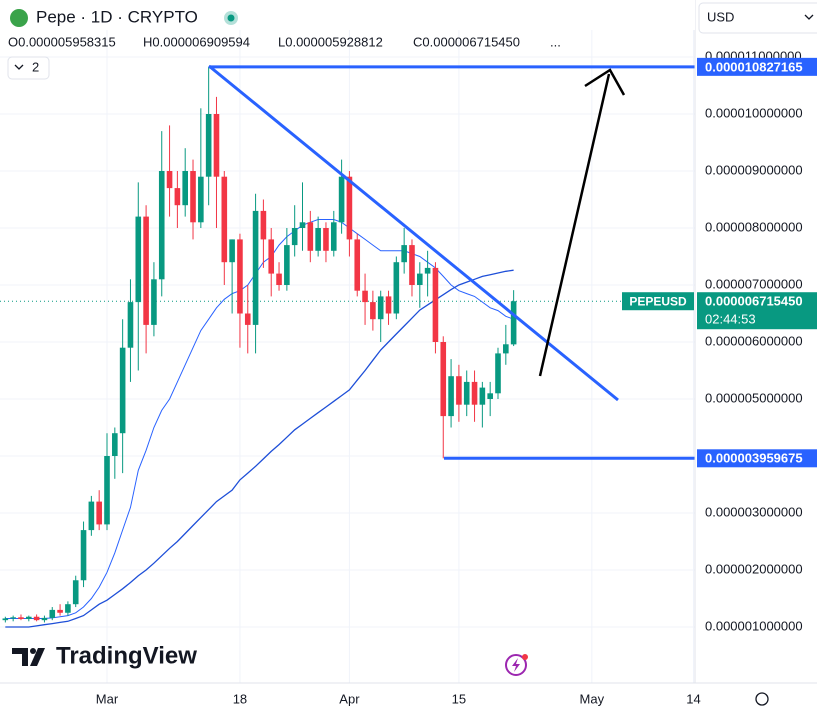 The image size is (817, 708). What do you see at coordinates (754, 340) in the screenshot?
I see `y-tick-label: 0.000006000000` at bounding box center [754, 340].